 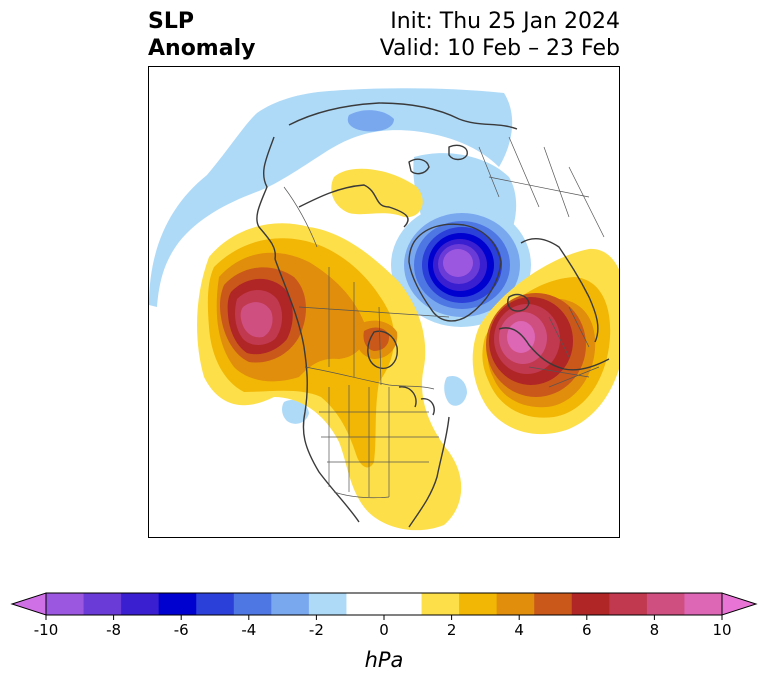 I want to click on border-alaska, so click(x=300, y=217).